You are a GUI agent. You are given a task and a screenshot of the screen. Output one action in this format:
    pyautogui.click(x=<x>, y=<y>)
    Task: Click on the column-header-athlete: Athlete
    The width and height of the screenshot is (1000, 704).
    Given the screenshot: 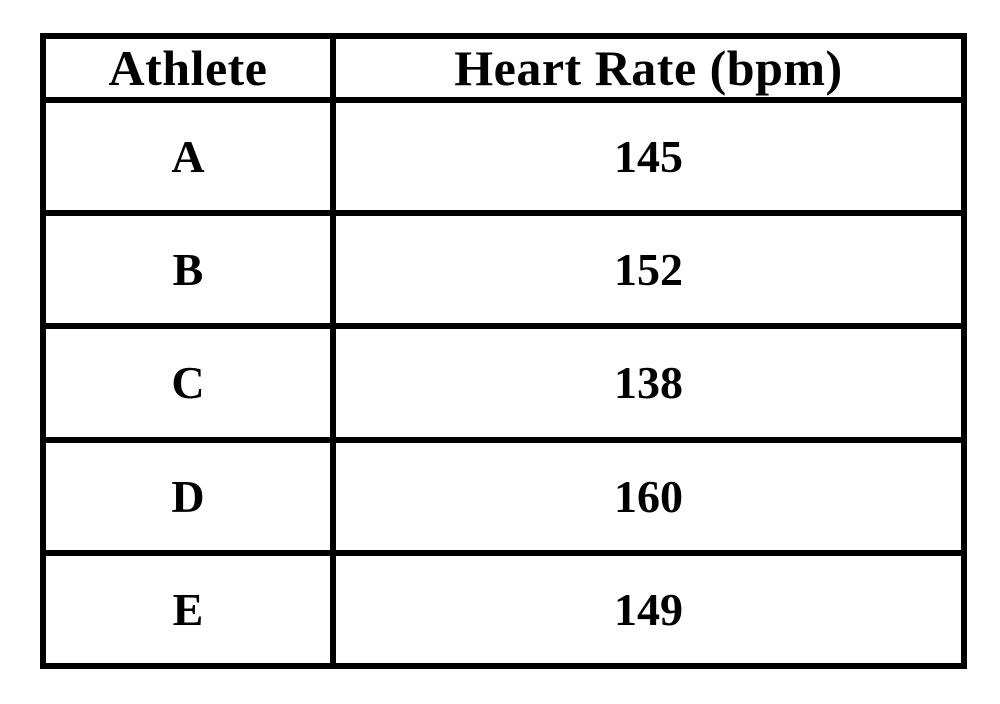 What is the action you would take?
    pyautogui.click(x=188, y=68)
    